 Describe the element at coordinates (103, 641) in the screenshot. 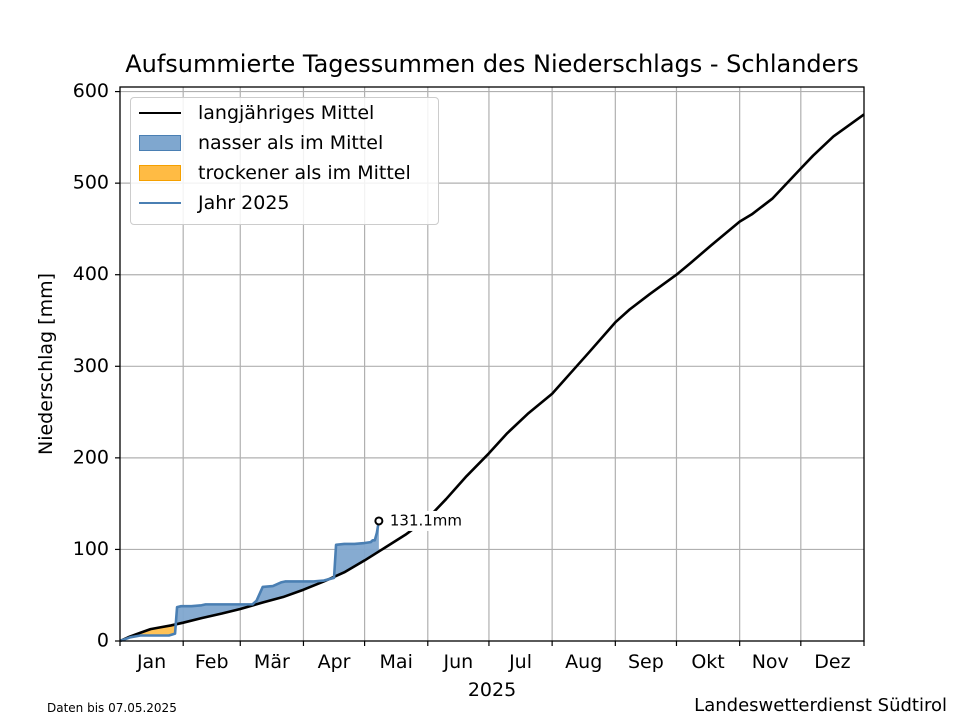

I see `y-tick-label: 0` at that location.